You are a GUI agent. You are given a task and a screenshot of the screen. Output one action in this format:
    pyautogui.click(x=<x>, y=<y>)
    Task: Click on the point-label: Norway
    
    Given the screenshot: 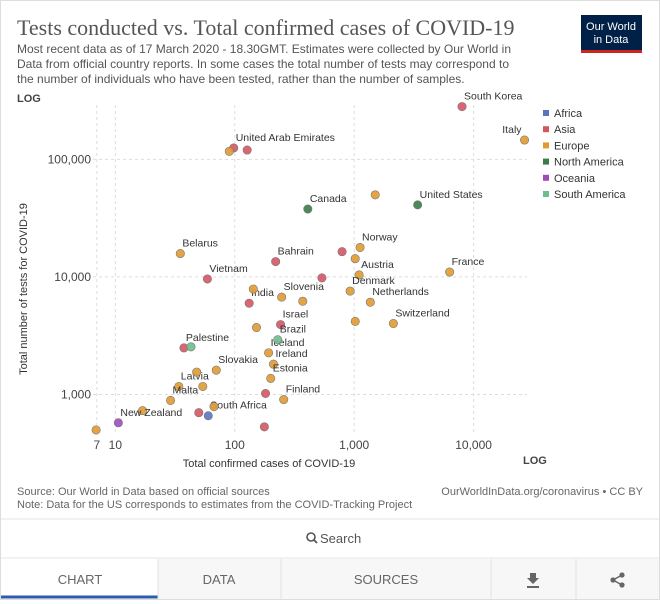 What is the action you would take?
    pyautogui.click(x=380, y=237)
    